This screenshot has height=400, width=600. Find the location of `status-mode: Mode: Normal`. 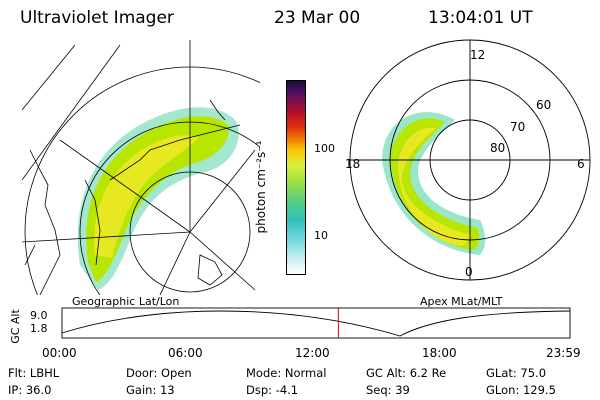

status-mode: Mode: Normal is located at coordinates (286, 373).